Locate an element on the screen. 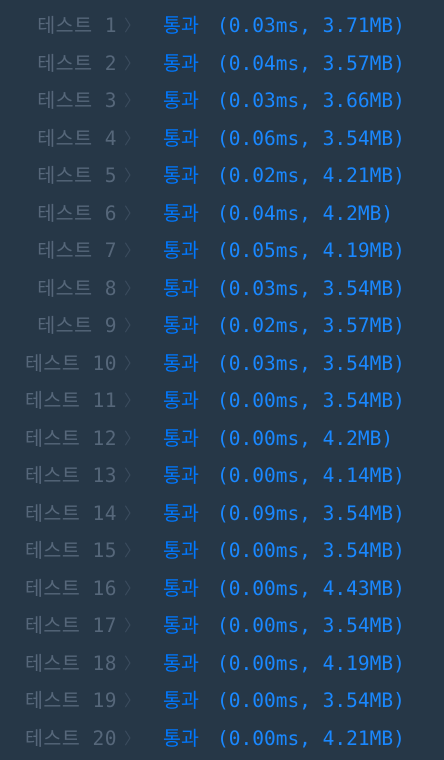 Image resolution: width=444 pixels, height=760 pixels. test-result-row: 테스트 1 〉 통과 (0.03ms, 3.71MB) is located at coordinates (222, 26).